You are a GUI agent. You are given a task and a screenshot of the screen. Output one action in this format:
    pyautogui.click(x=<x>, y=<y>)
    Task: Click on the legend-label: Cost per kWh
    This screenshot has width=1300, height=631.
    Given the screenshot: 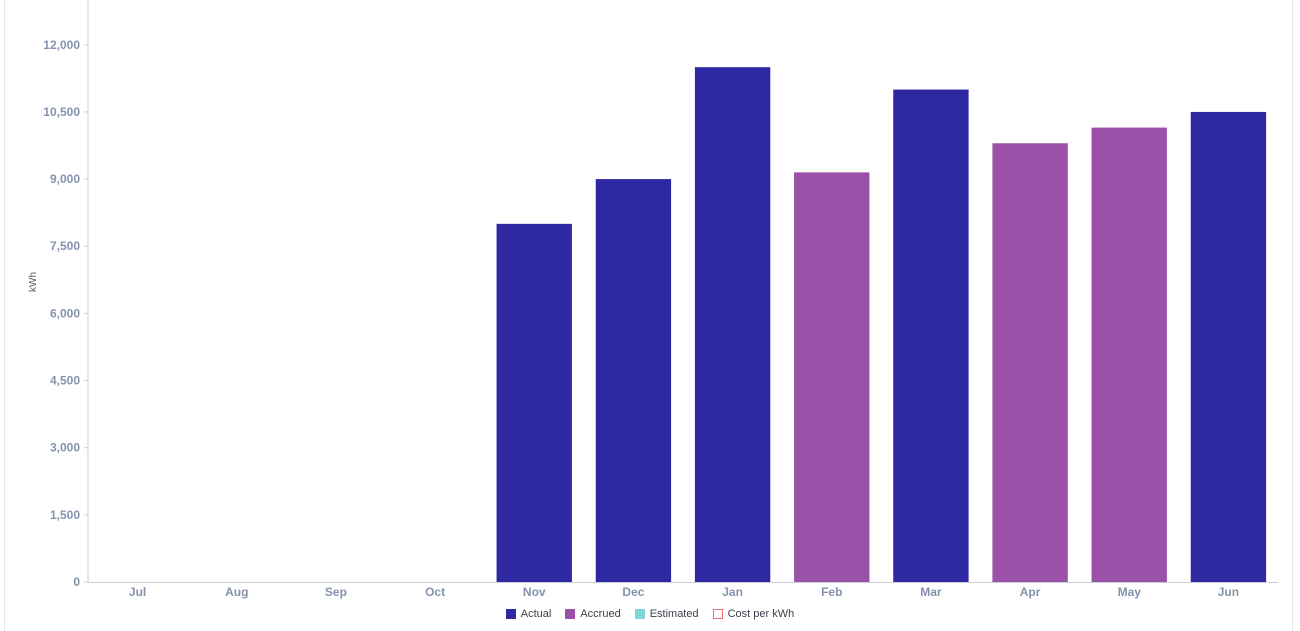 What is the action you would take?
    pyautogui.click(x=761, y=614)
    